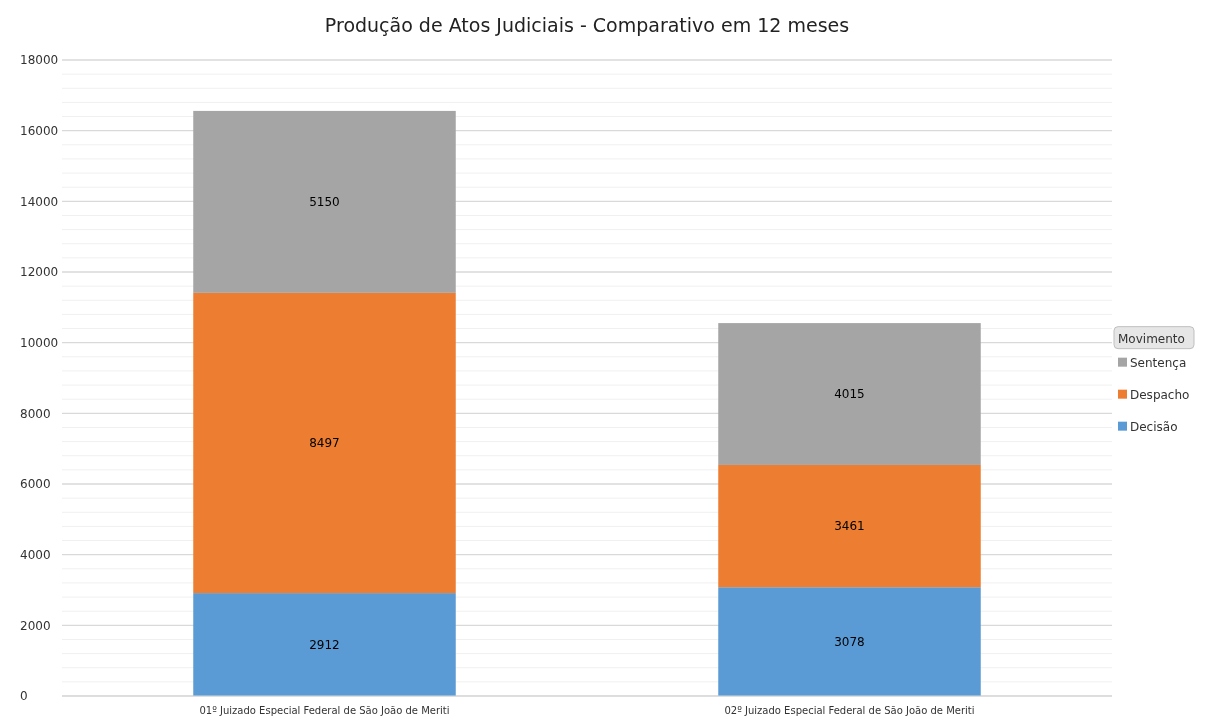  What do you see at coordinates (35, 554) in the screenshot?
I see `y-tick-label: 4000` at bounding box center [35, 554].